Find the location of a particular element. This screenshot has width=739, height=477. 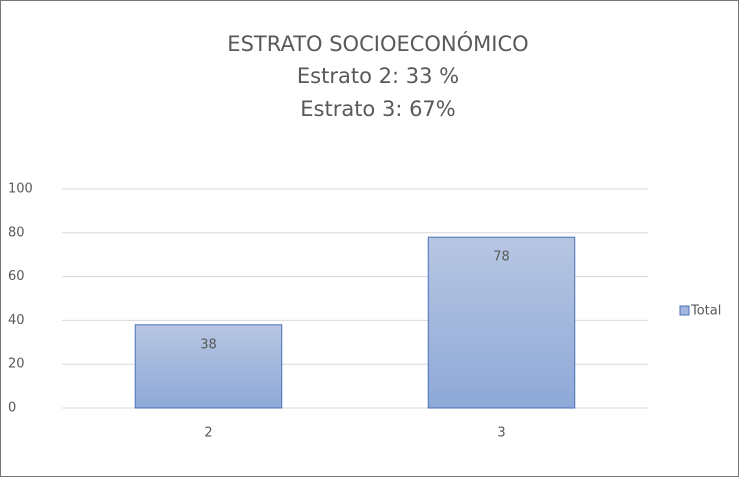

x-tick-label: 3 is located at coordinates (501, 433).